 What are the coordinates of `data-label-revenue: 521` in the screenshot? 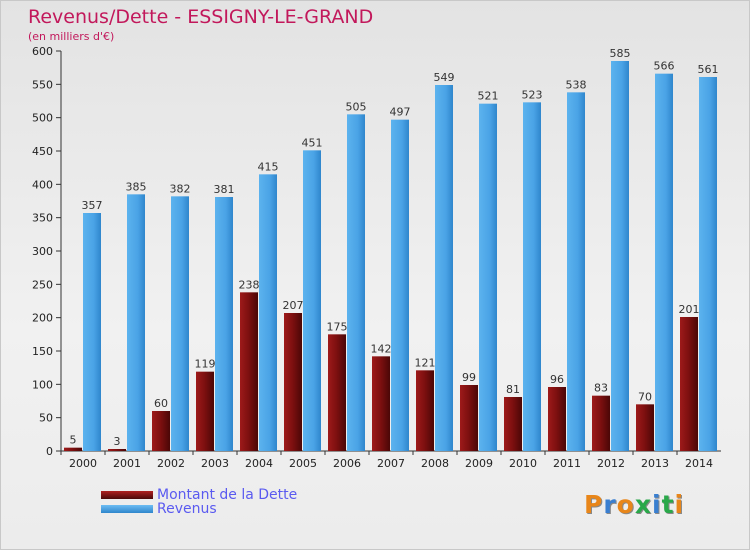 It's located at (488, 96).